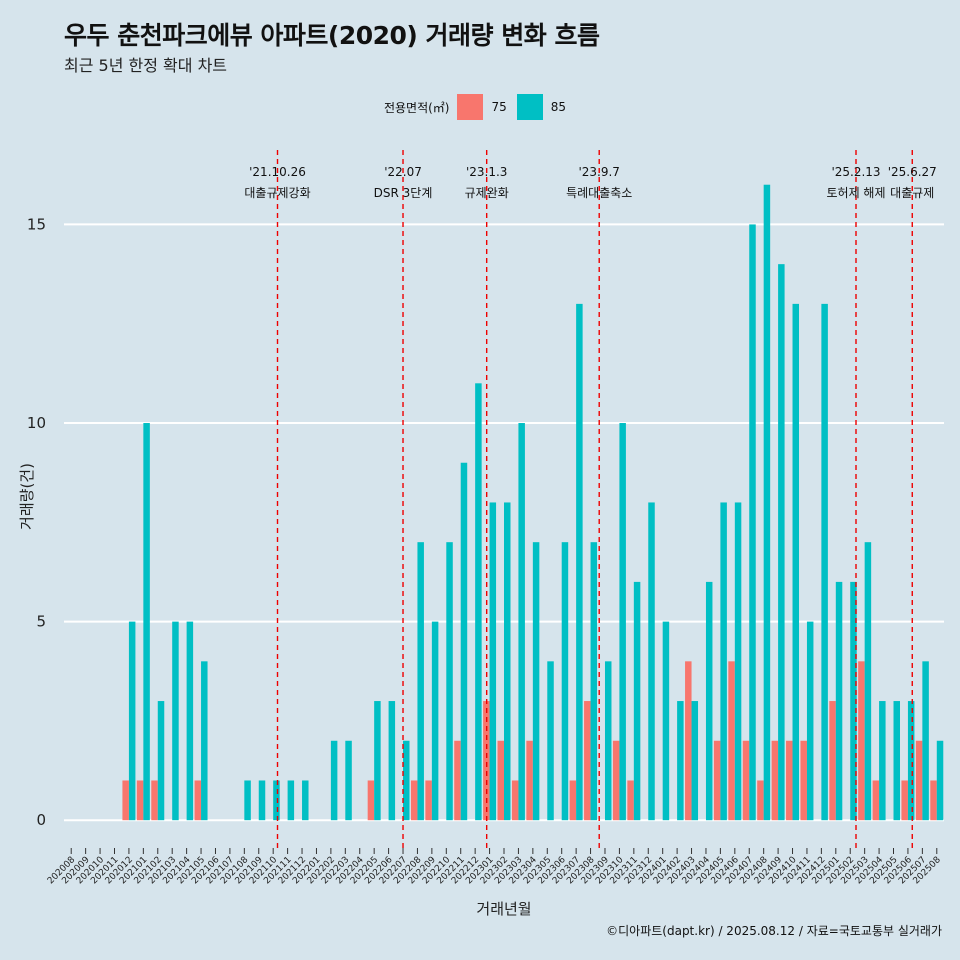 The height and width of the screenshot is (960, 960). I want to click on event-date: '21.10.26, so click(277, 172).